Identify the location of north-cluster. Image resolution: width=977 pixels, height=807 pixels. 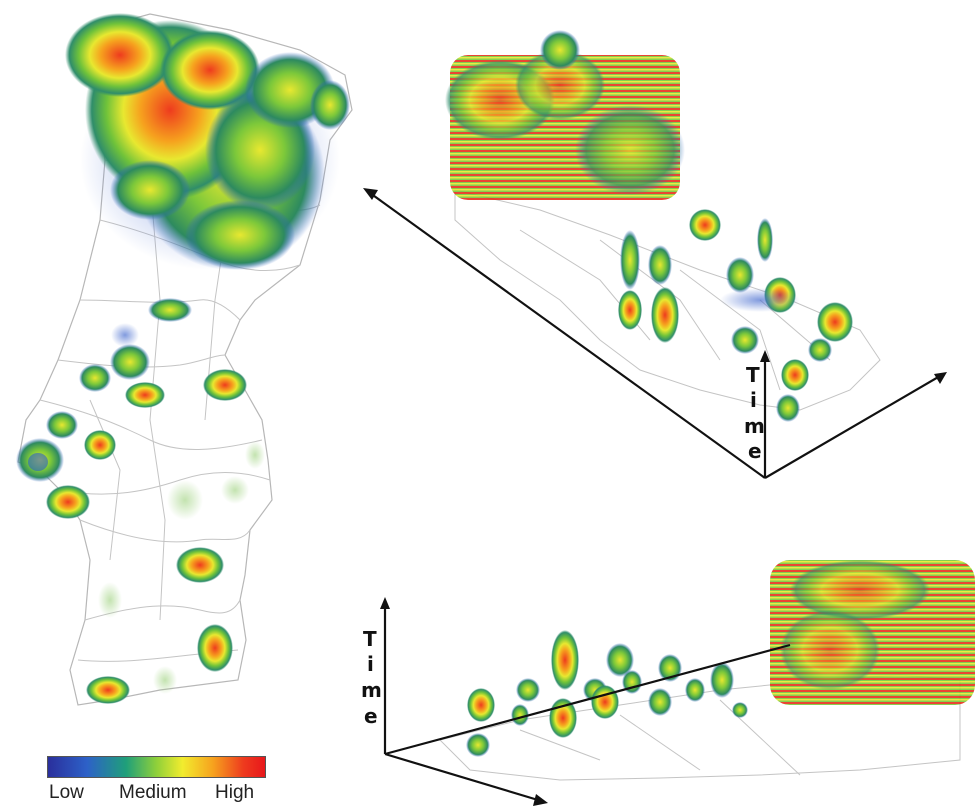
(207, 141).